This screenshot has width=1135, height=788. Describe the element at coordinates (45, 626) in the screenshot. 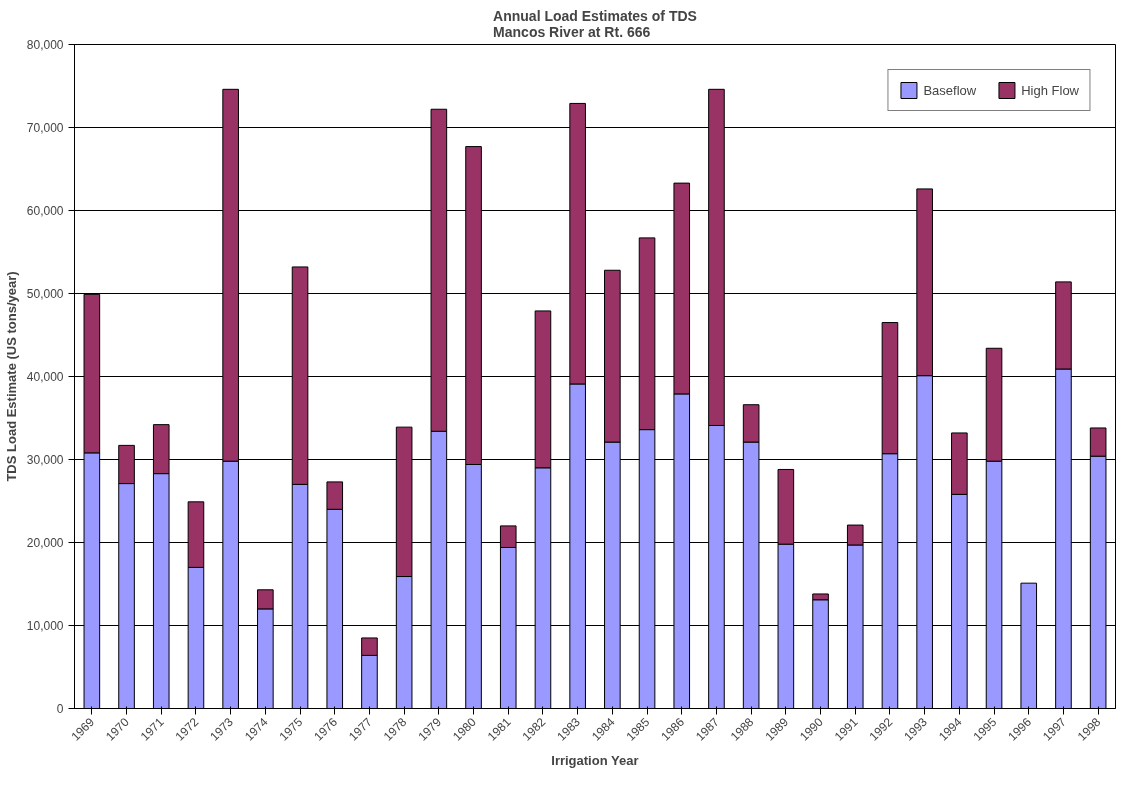

I see `y-tick-label: 10,000` at that location.